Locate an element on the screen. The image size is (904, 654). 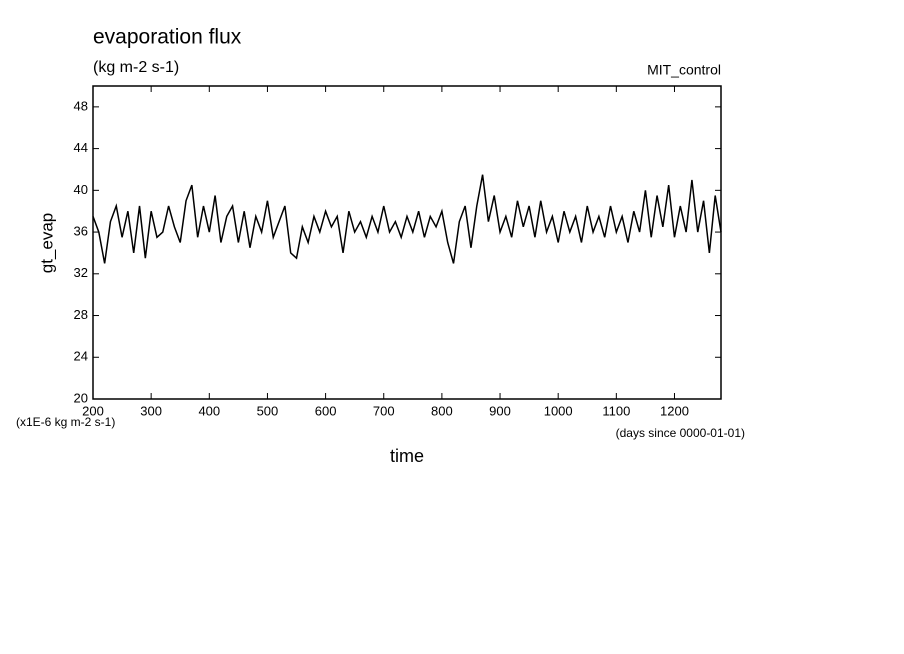
x-tick-label: 500 is located at coordinates (268, 410).